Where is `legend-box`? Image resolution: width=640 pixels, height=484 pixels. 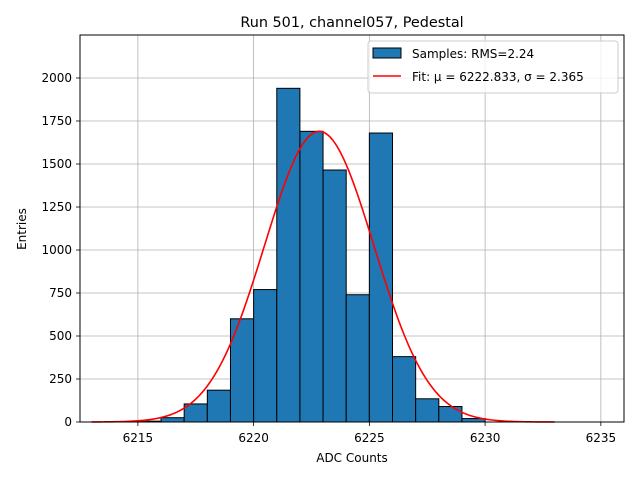 legend-box is located at coordinates (493, 67).